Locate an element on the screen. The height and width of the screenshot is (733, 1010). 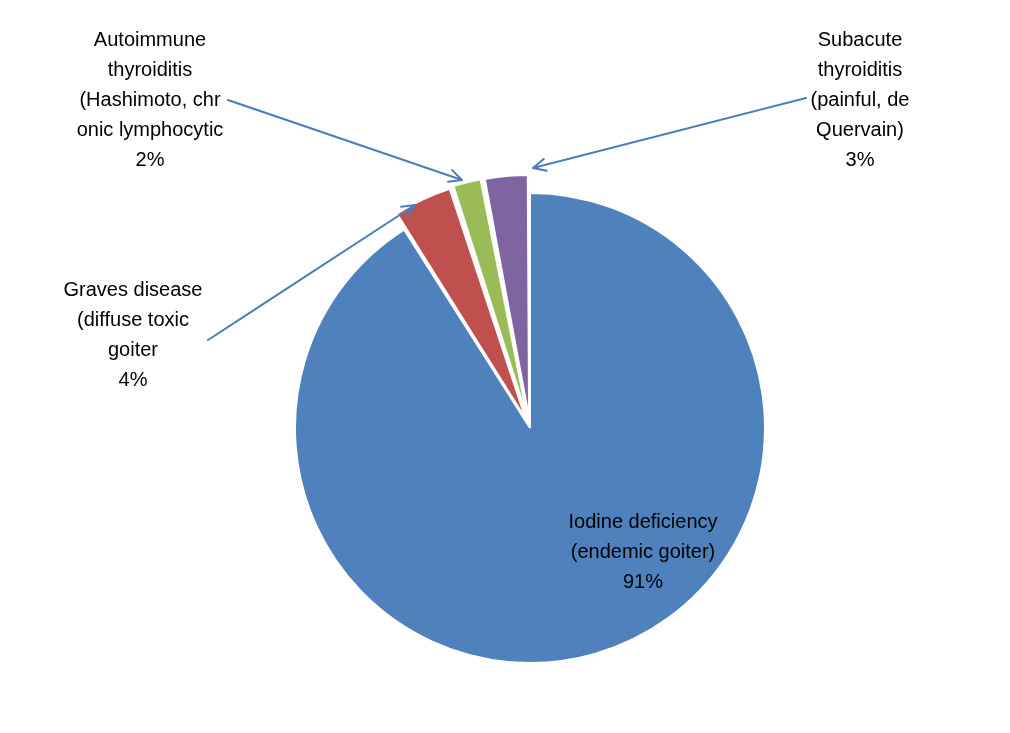
data-label: 2% is located at coordinates (150, 158).